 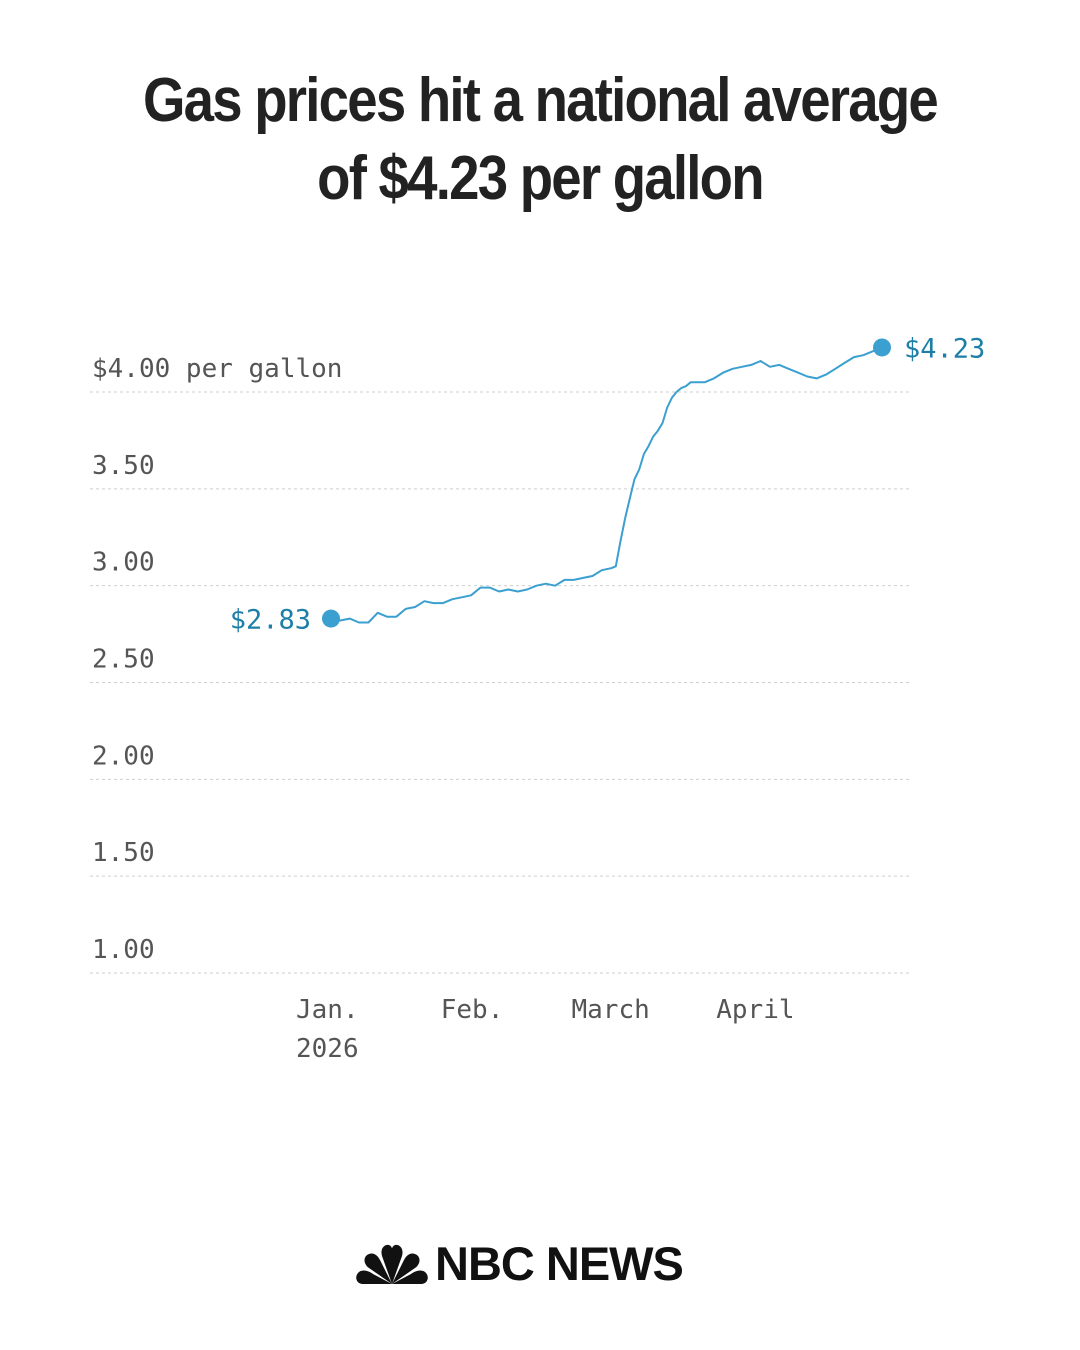 What do you see at coordinates (331, 618) in the screenshot?
I see `start-point-marker` at bounding box center [331, 618].